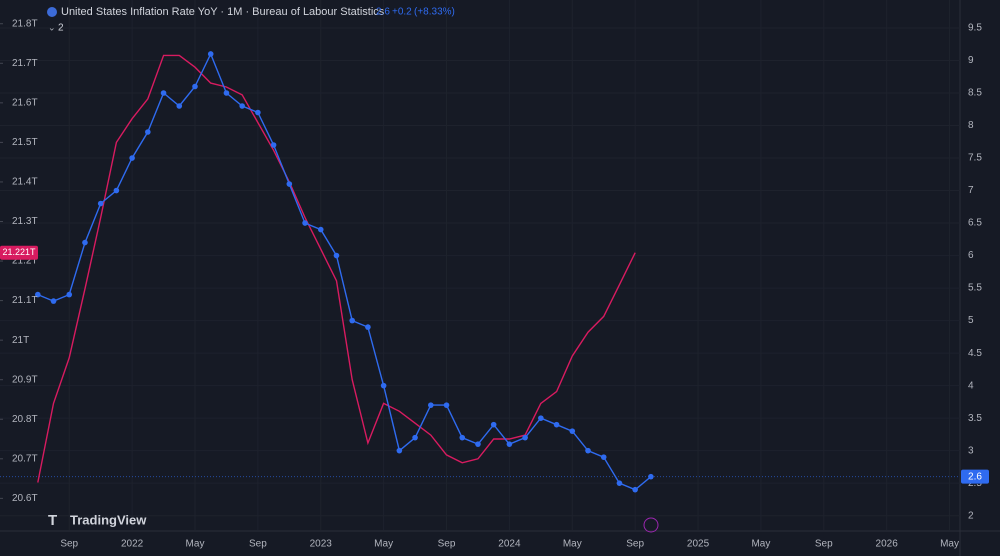 The width and height of the screenshot is (1000, 556). I want to click on y-tick-label: 21.8T, so click(25, 23).